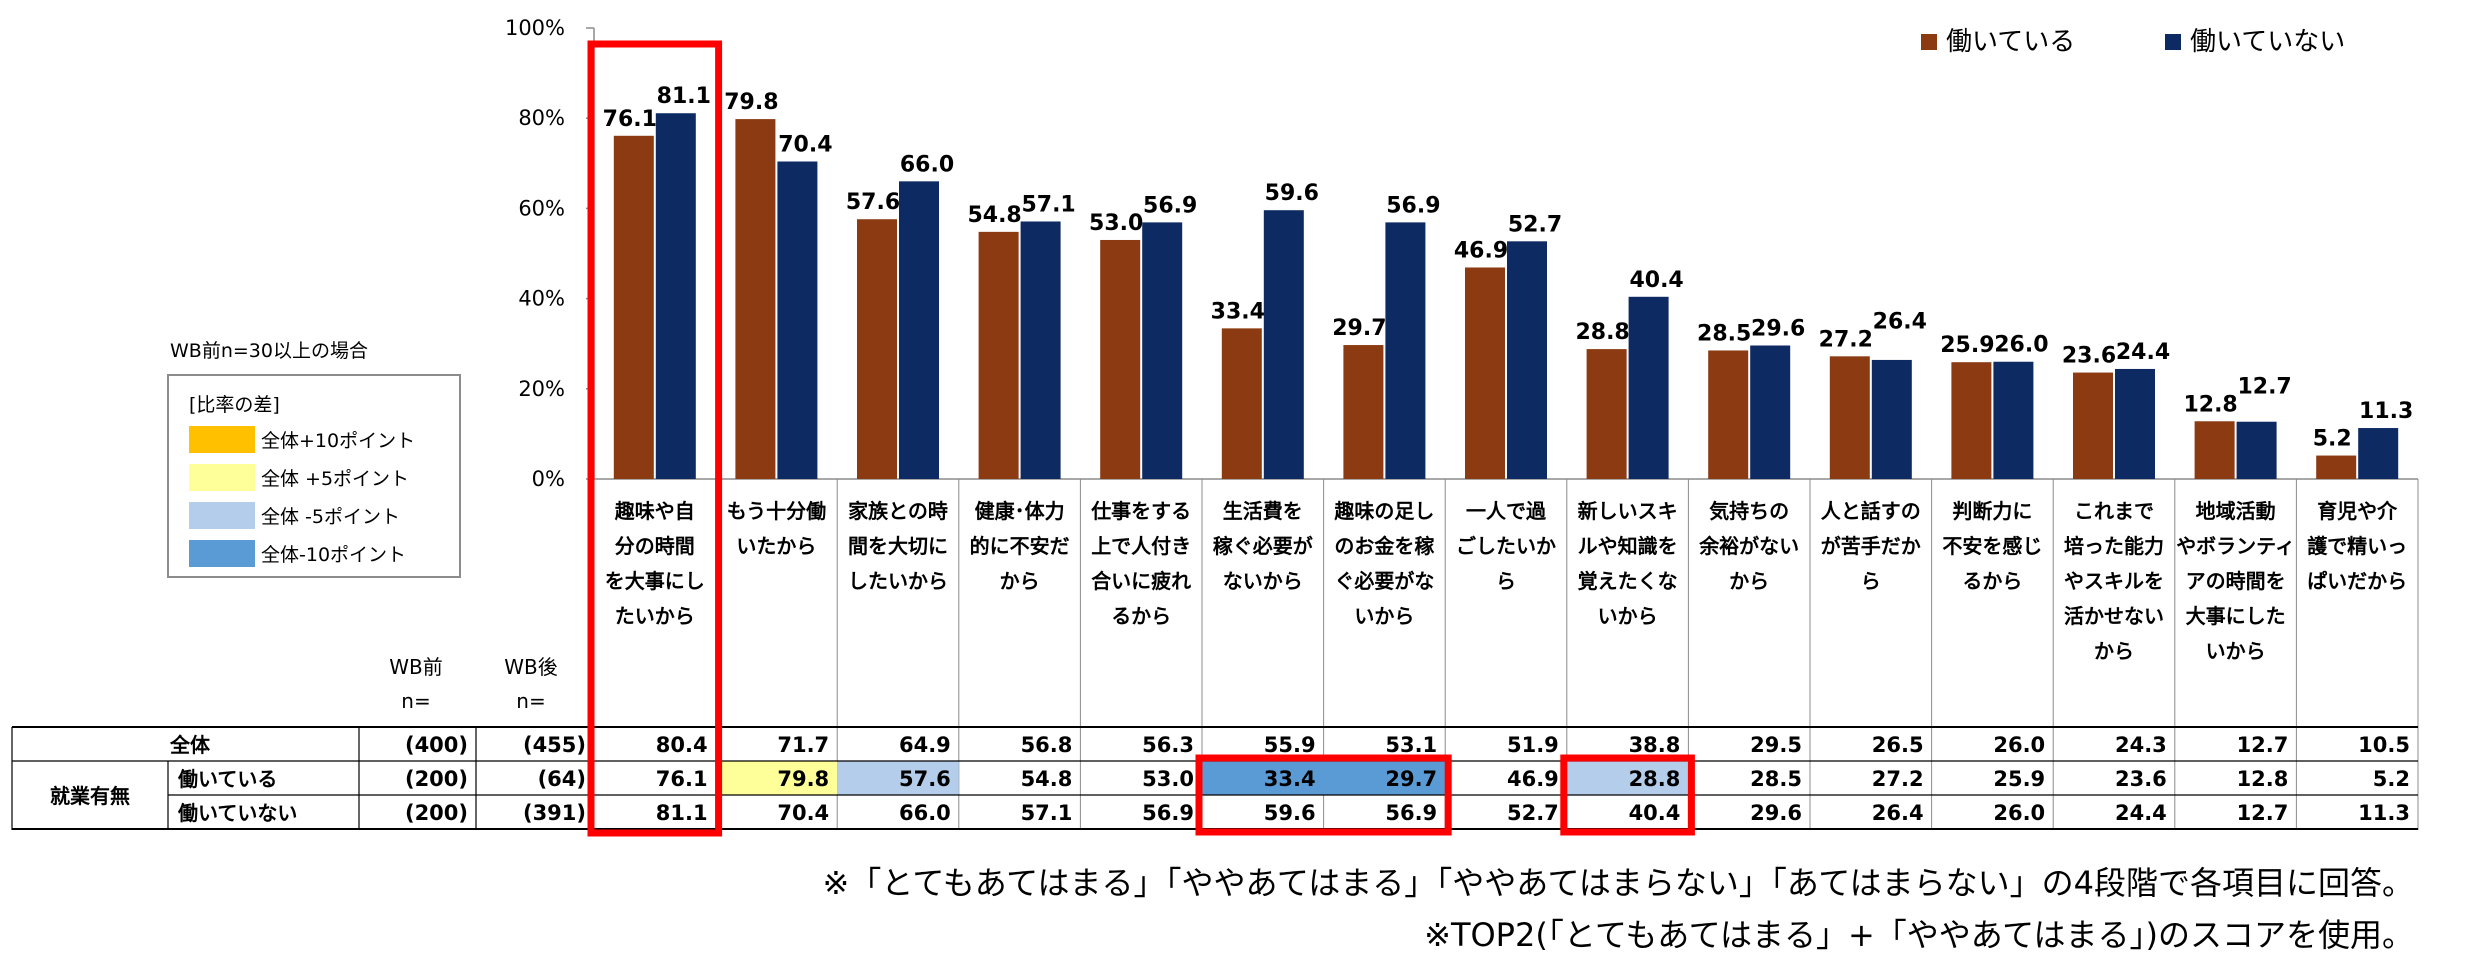  Describe the element at coordinates (925, 779) in the screenshot. I see `table-cell: 57.6` at that location.